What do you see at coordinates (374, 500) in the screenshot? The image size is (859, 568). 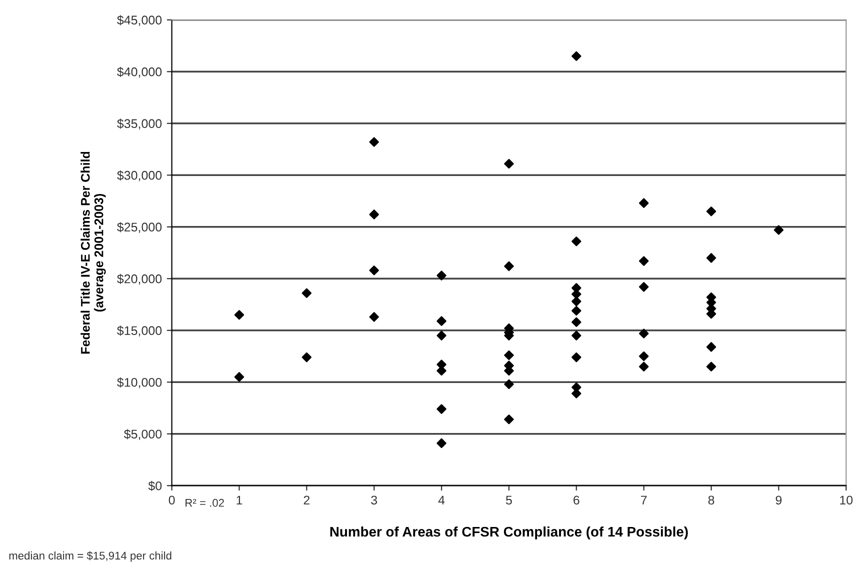 I see `x-tick-label: 3` at bounding box center [374, 500].